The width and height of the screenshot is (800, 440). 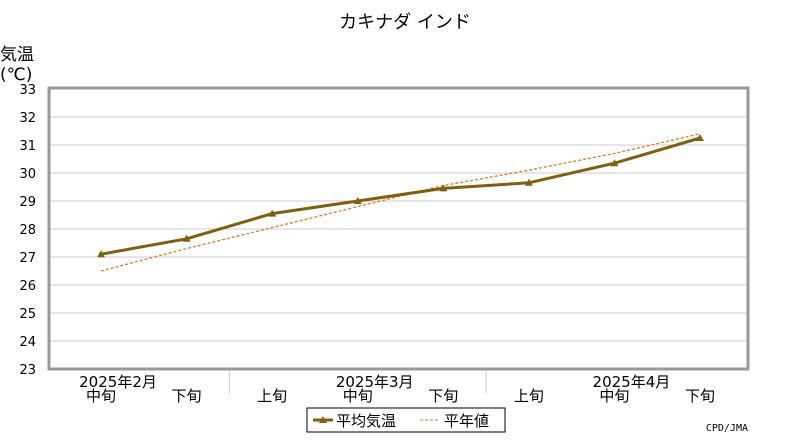 I want to click on month-label-2: 2025年4月, so click(x=632, y=382).